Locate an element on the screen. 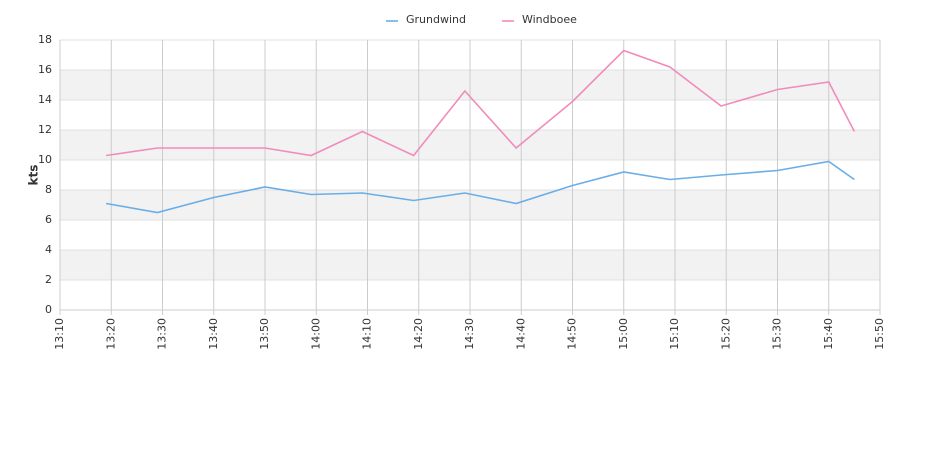 The width and height of the screenshot is (940, 450). x-tick-label: 15:00 is located at coordinates (623, 334).